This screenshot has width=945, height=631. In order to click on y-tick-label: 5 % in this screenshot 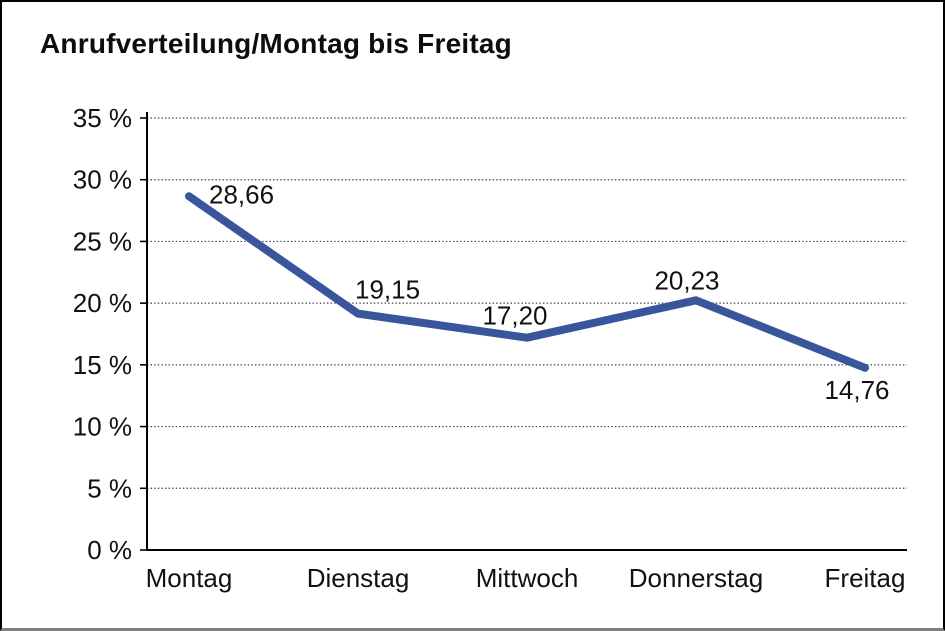, I will do `click(109, 488)`.